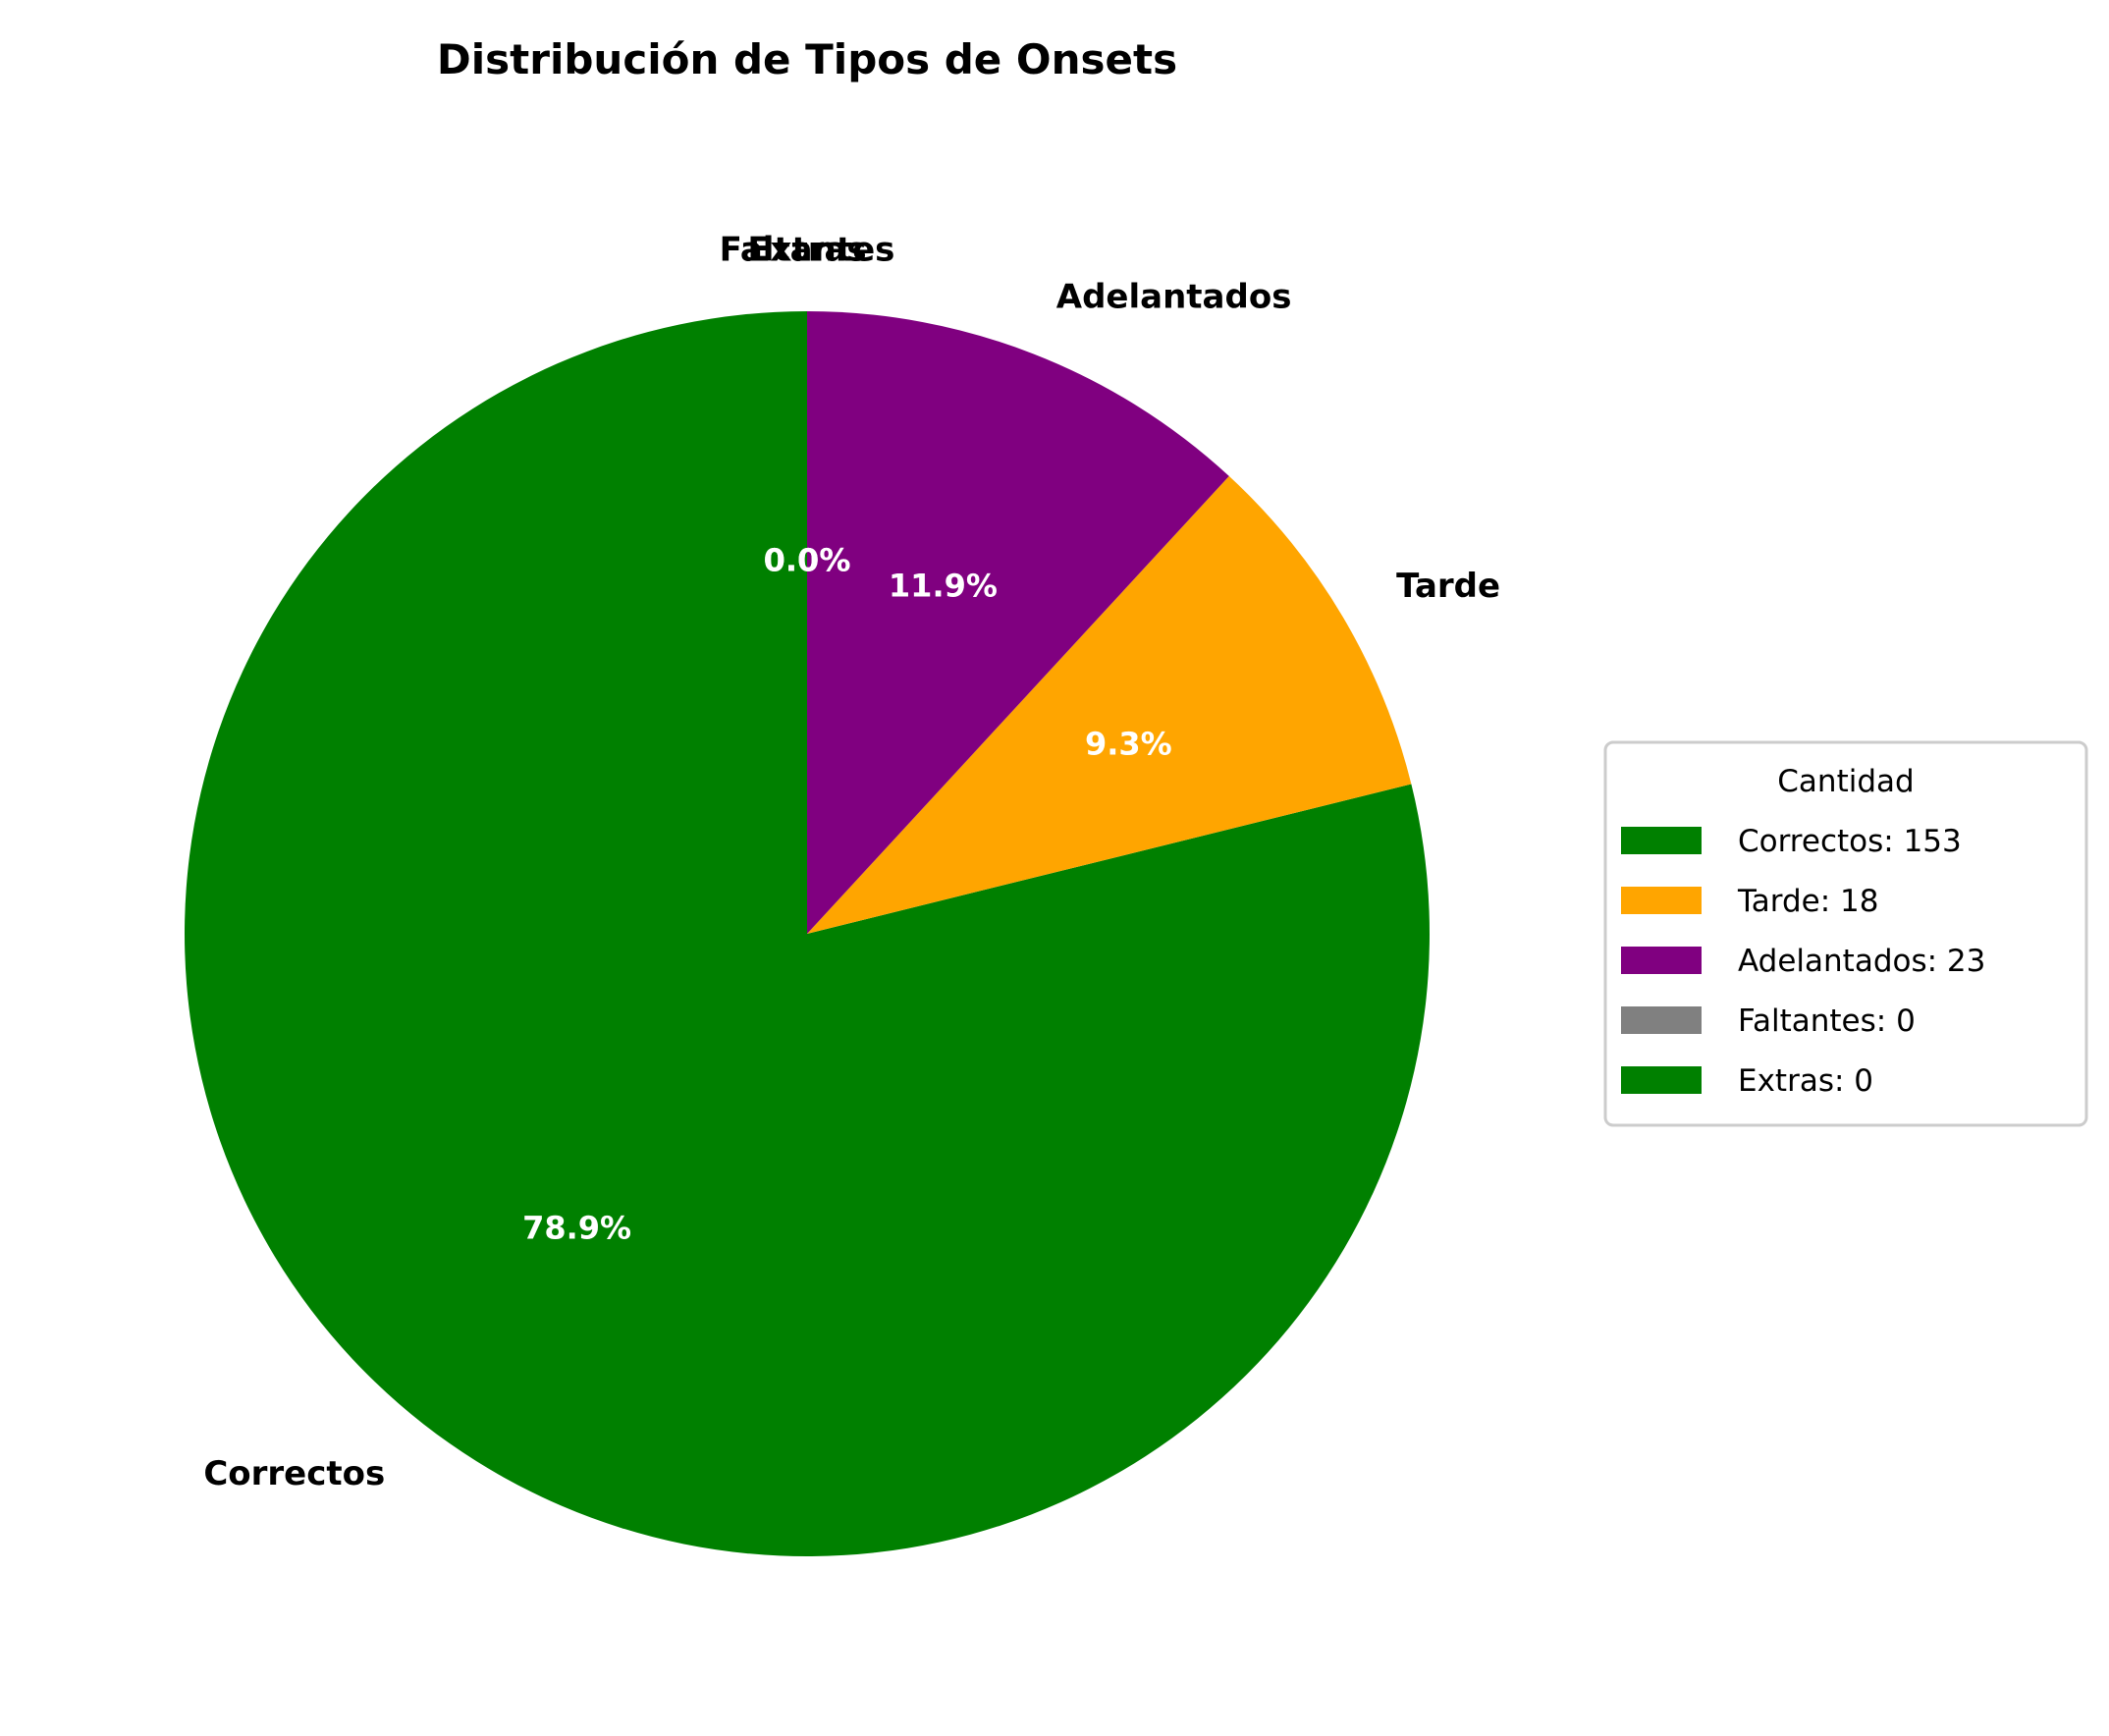  What do you see at coordinates (1018, 622) in the screenshot?
I see `pie-slice-adelantados` at bounding box center [1018, 622].